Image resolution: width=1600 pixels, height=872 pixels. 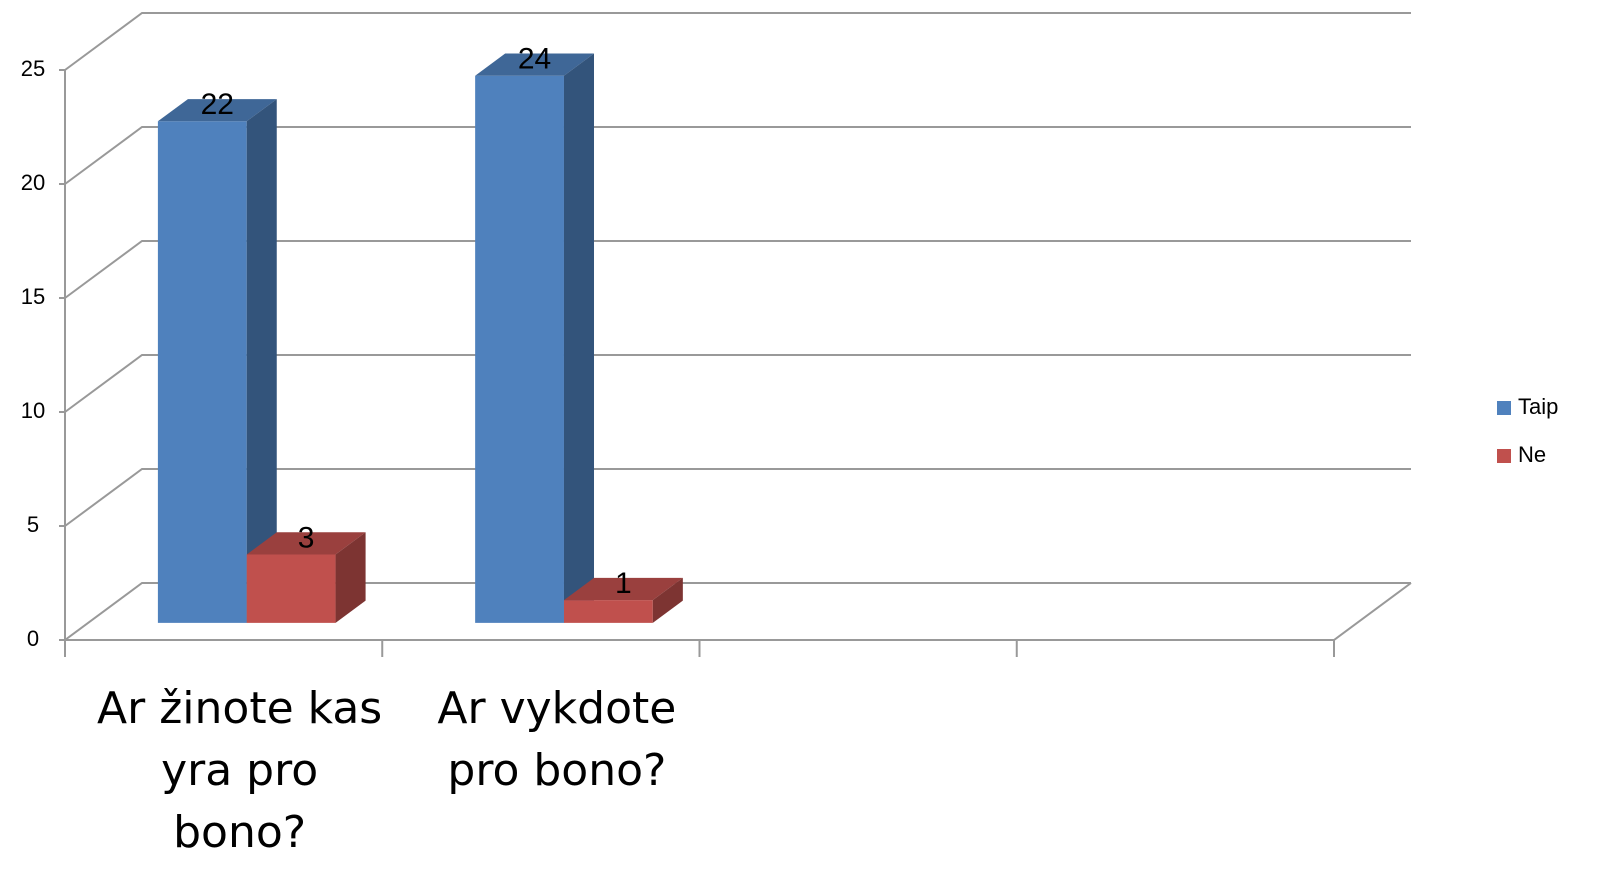 What do you see at coordinates (33, 524) in the screenshot?
I see `y-tick-label: 5` at bounding box center [33, 524].